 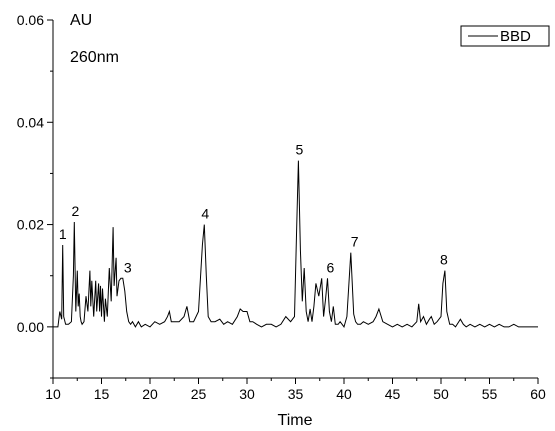 What do you see at coordinates (94, 57) in the screenshot?
I see `wavelength-label: 260nm` at bounding box center [94, 57].